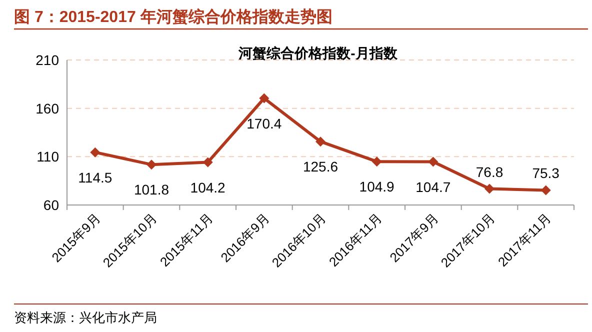 The height and width of the screenshot is (332, 592). What do you see at coordinates (48, 108) in the screenshot?
I see `y-tick-label: 160` at bounding box center [48, 108].